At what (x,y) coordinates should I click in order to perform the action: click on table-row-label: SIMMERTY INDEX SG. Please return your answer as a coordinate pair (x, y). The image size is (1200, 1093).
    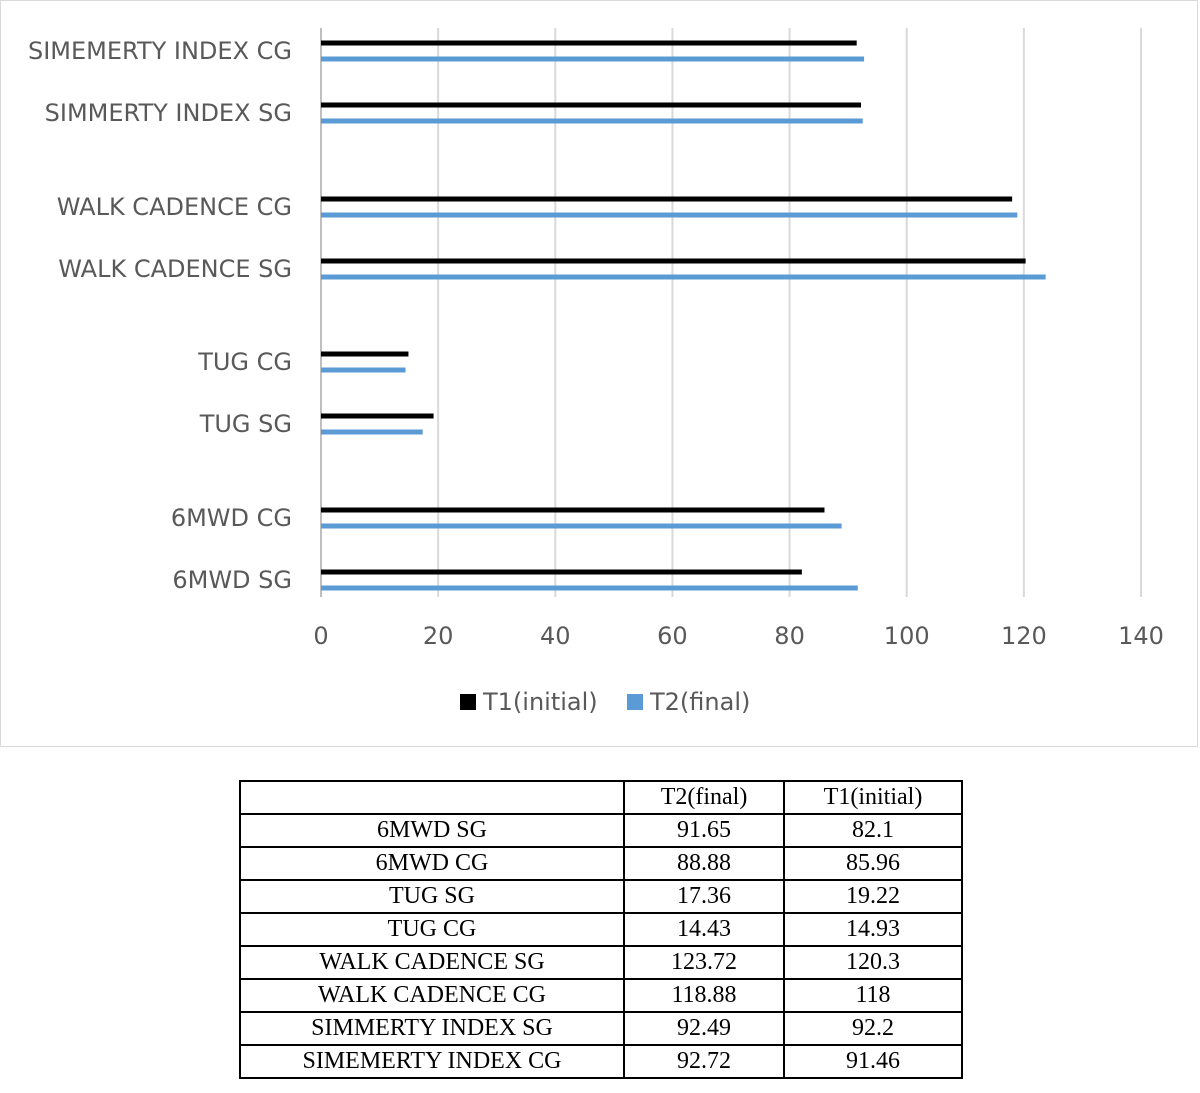
    Looking at the image, I should click on (432, 1028).